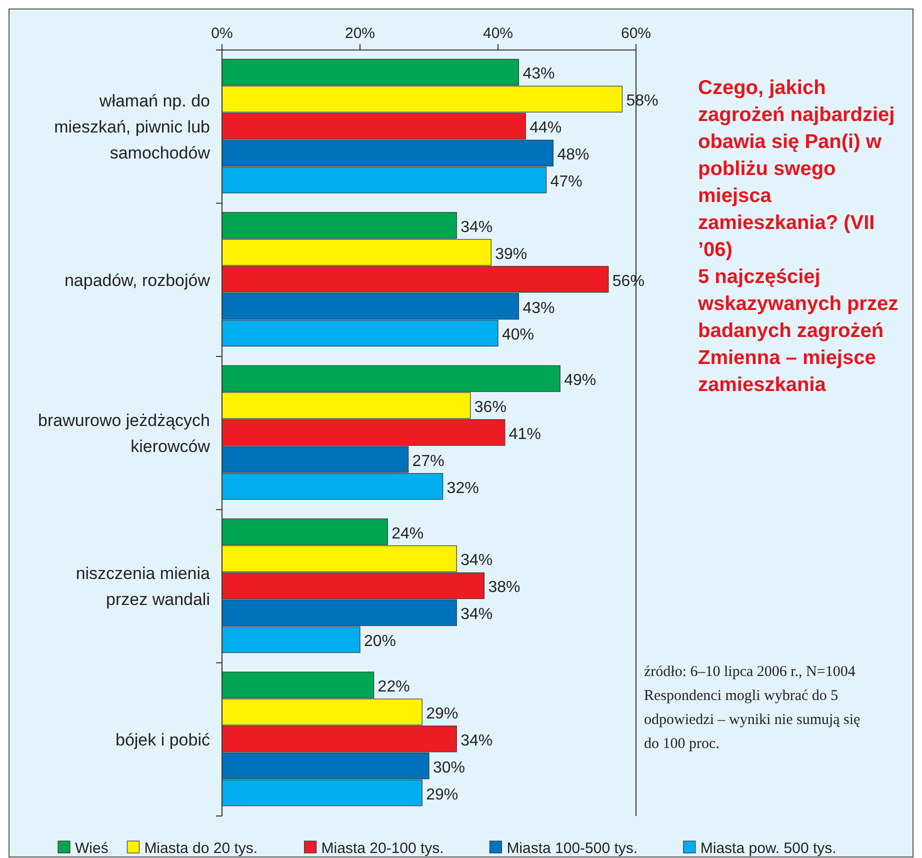 The height and width of the screenshot is (858, 922). Describe the element at coordinates (394, 687) in the screenshot. I see `data-label: 22%` at that location.